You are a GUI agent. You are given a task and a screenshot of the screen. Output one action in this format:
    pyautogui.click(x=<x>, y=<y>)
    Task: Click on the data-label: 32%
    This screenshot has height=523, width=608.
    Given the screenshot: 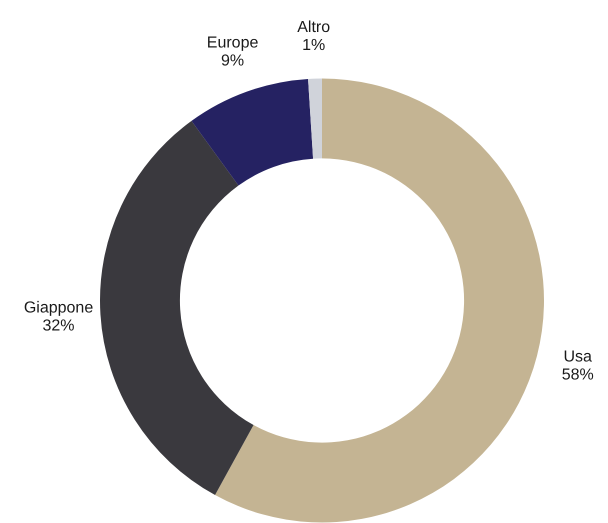 What is the action you would take?
    pyautogui.click(x=58, y=325)
    